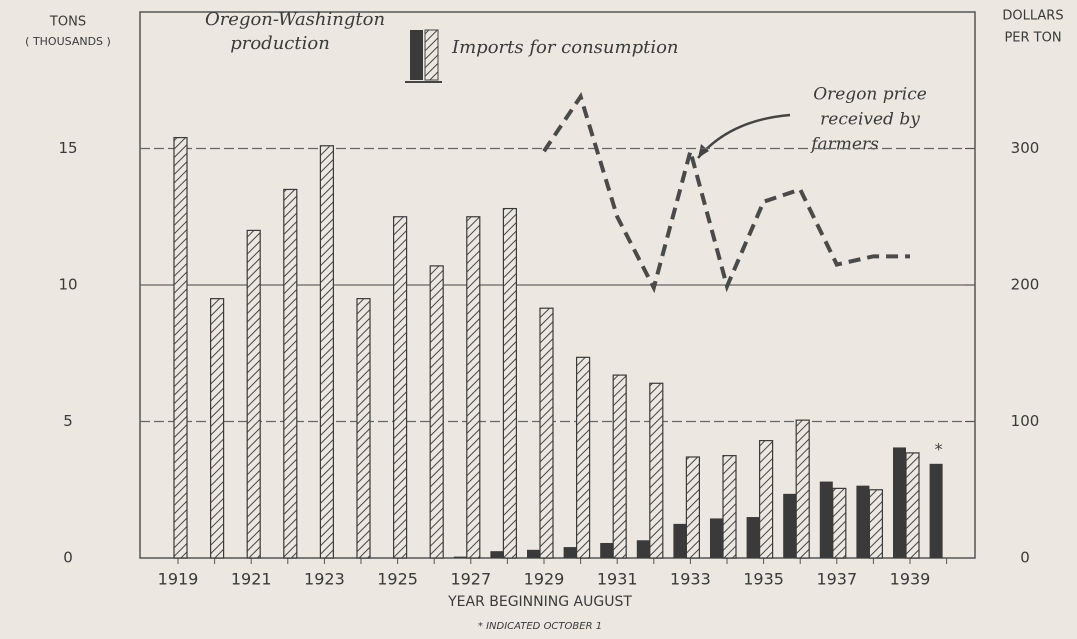  Describe the element at coordinates (836, 579) in the screenshot. I see `x-tick-label: 1937` at that location.